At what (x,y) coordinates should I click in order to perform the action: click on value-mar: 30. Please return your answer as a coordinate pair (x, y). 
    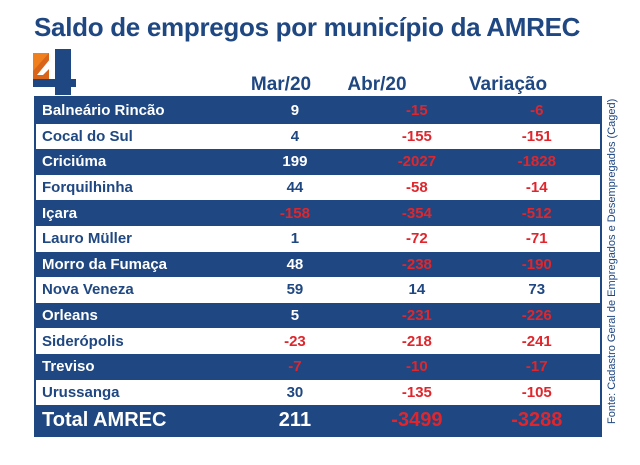
    Looking at the image, I should click on (295, 392).